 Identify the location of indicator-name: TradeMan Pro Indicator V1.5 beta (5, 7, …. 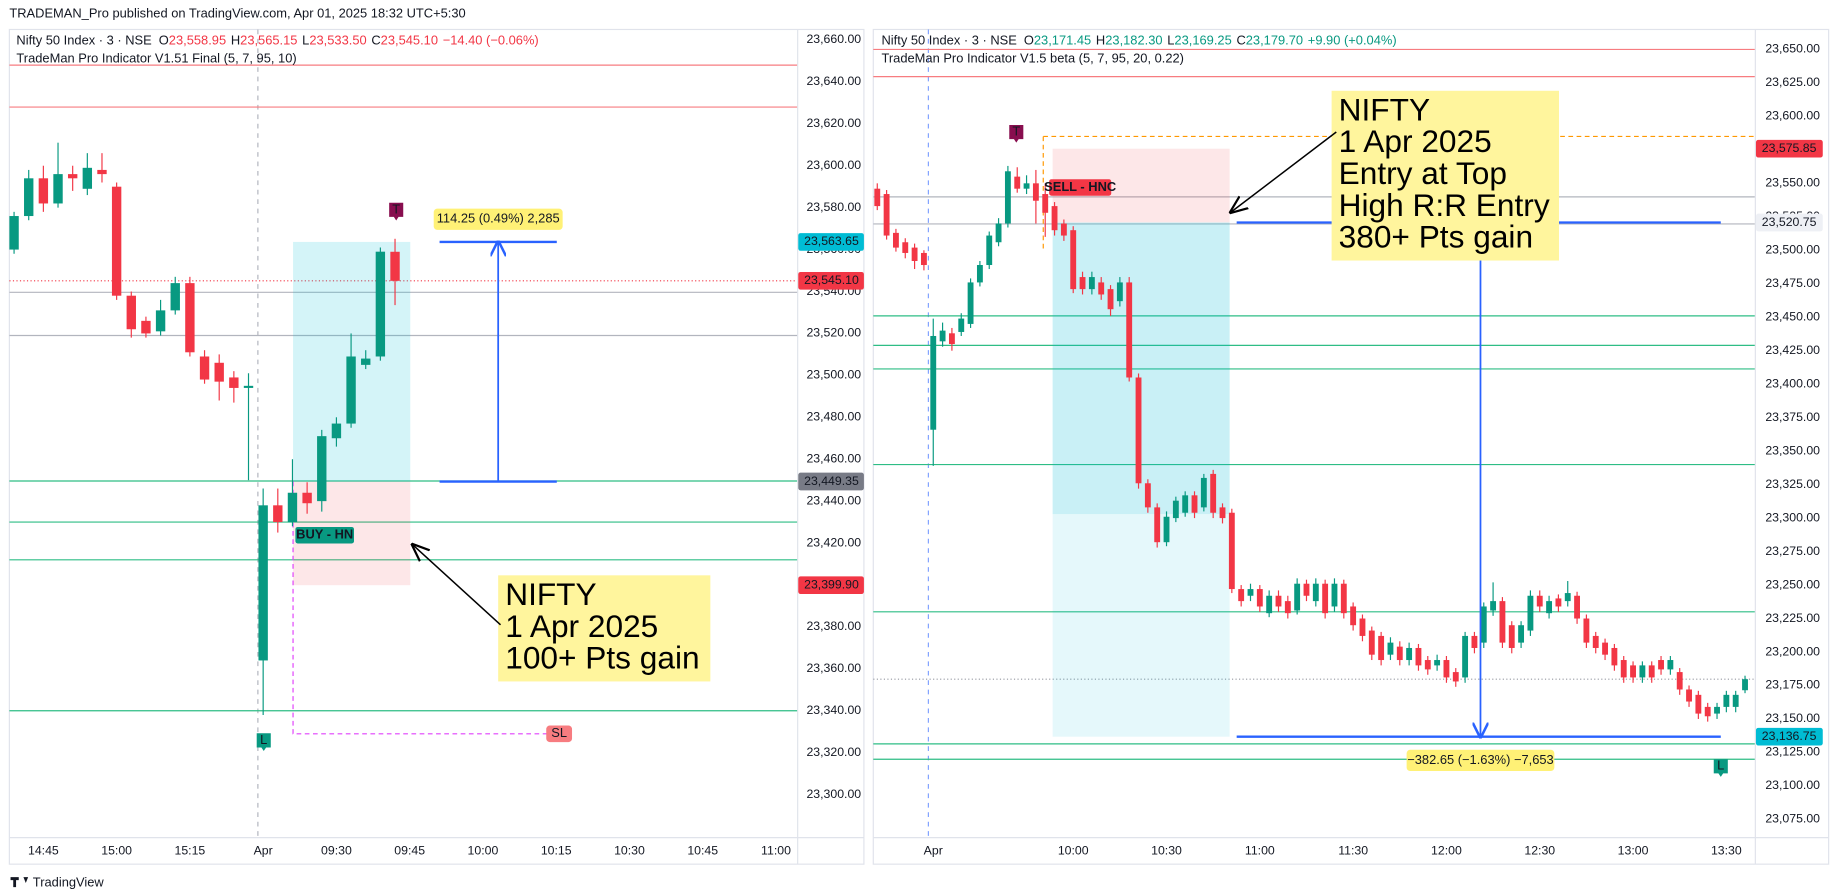
(1032, 57).